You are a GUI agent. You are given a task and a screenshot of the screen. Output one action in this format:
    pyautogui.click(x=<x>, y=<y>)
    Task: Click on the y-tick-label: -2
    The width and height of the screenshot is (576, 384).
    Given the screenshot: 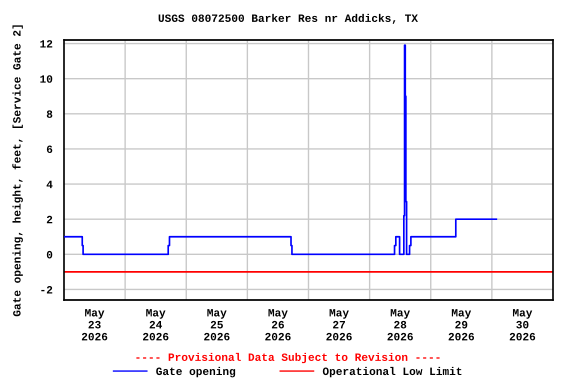 What is the action you would take?
    pyautogui.click(x=46, y=290)
    